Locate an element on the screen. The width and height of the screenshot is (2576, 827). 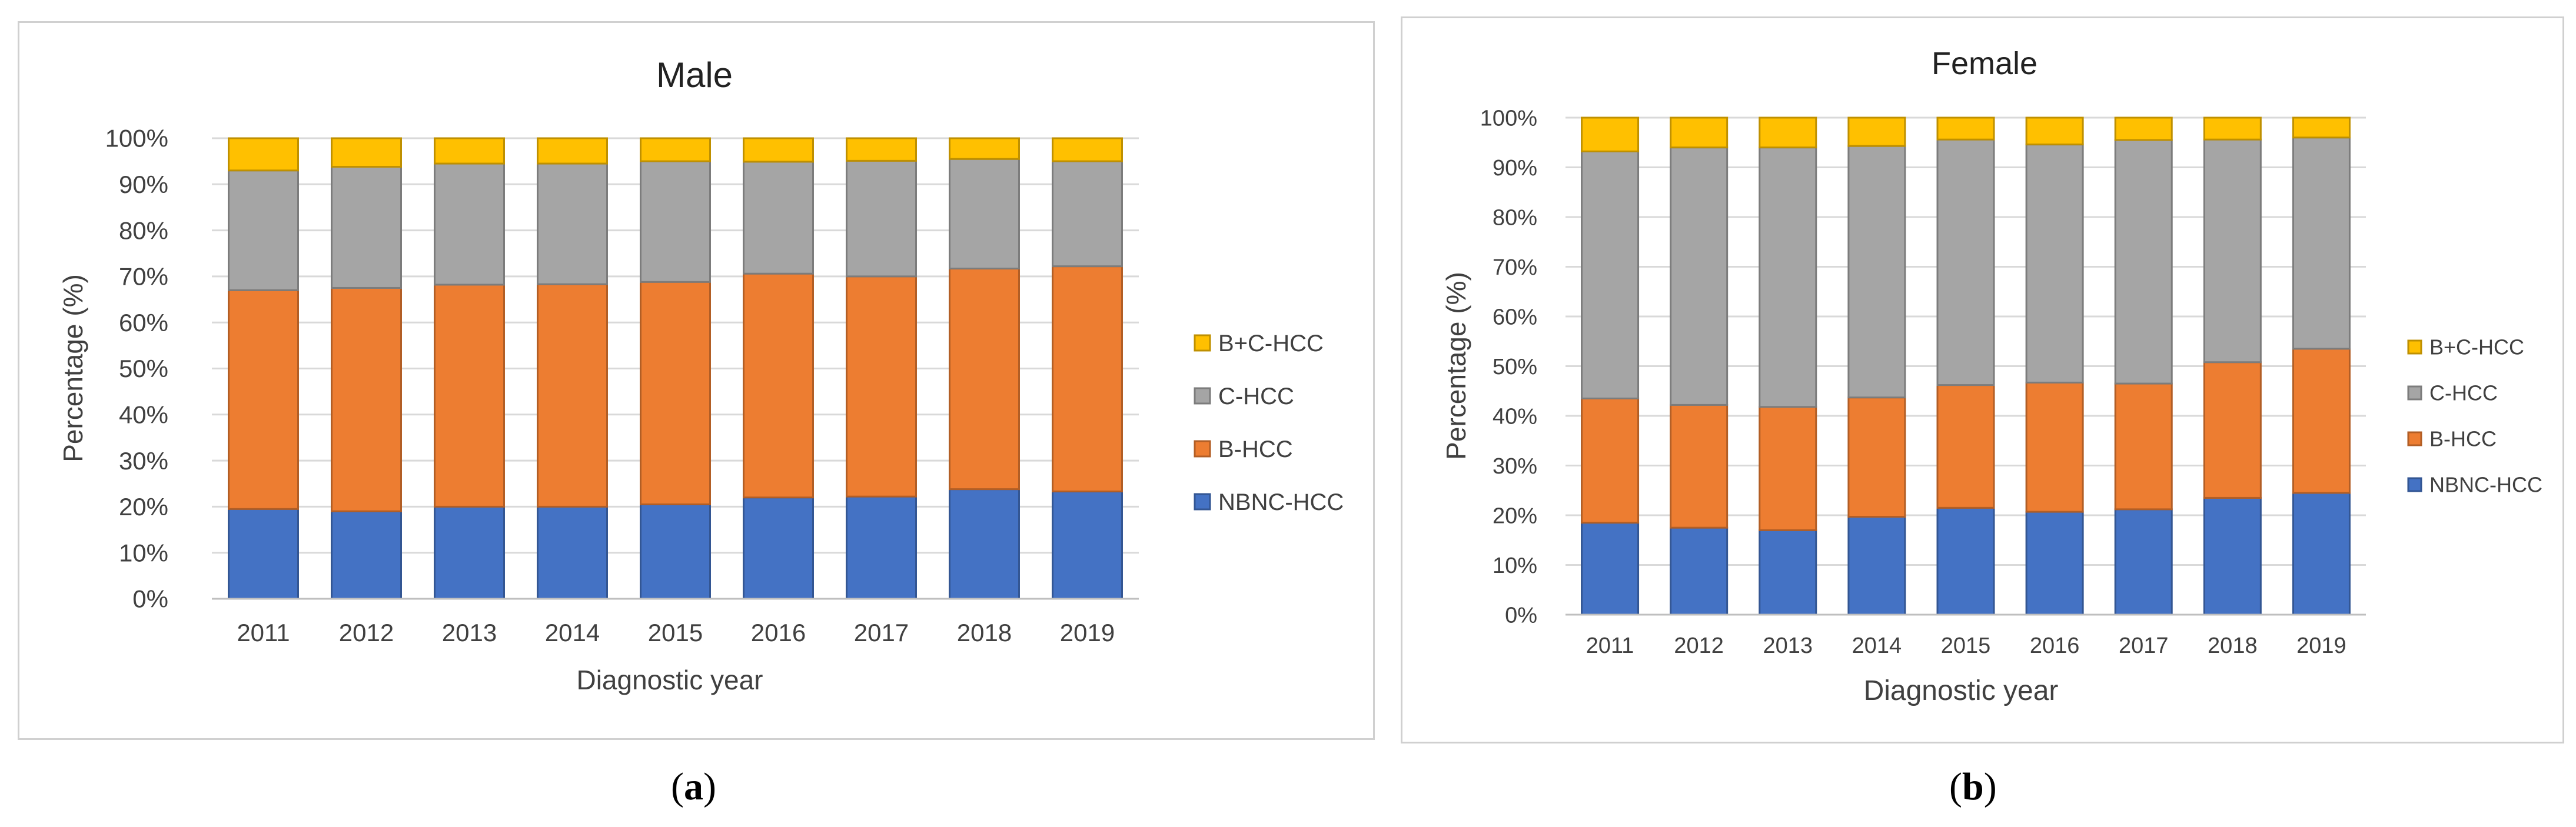
female-bar-c-hcc-2019 is located at coordinates (2321, 243).